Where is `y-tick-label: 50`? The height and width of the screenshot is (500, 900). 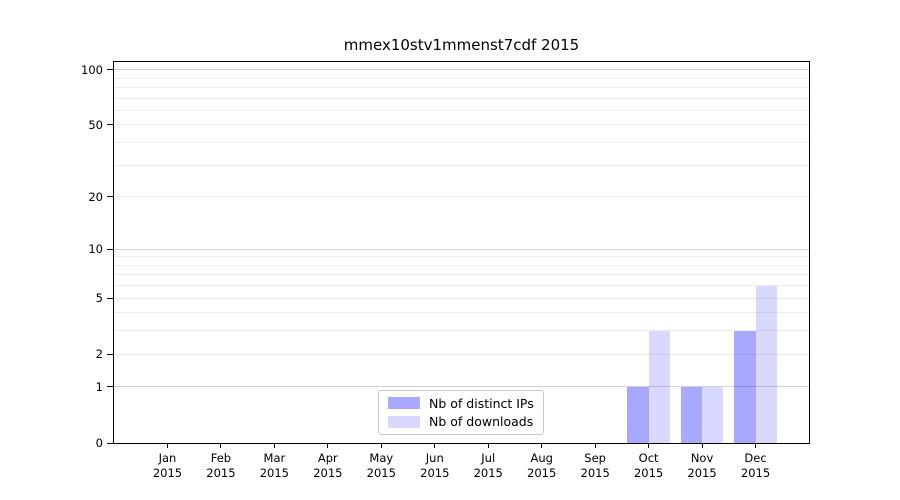
y-tick-label: 50 is located at coordinates (95, 124).